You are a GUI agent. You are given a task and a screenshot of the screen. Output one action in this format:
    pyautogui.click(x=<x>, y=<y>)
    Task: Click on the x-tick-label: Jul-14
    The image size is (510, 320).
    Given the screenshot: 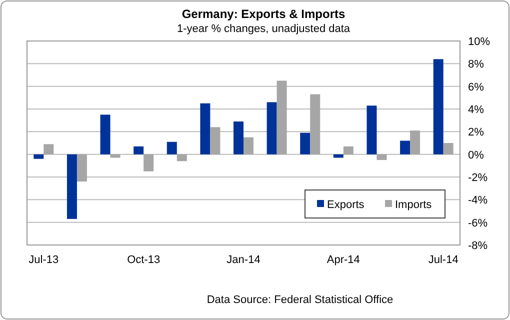 What is the action you would take?
    pyautogui.click(x=443, y=260)
    